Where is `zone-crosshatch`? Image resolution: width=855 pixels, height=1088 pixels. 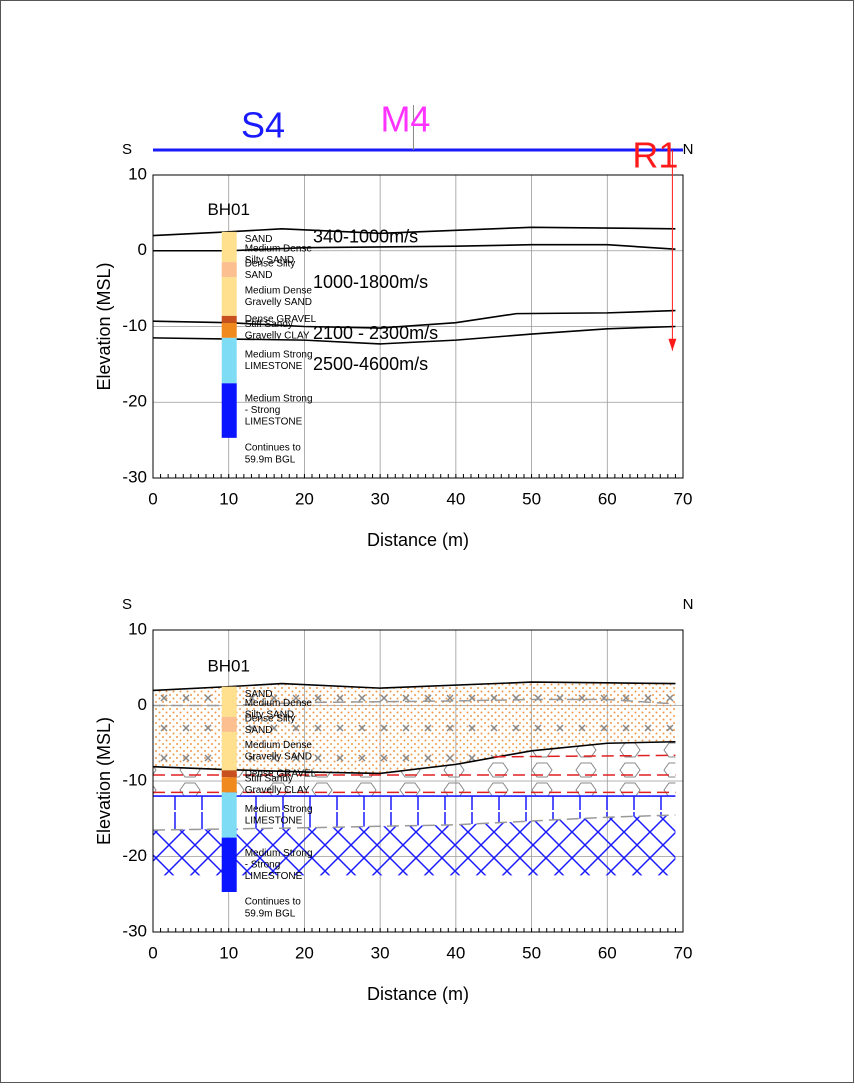
zone-crosshatch is located at coordinates (414, 845).